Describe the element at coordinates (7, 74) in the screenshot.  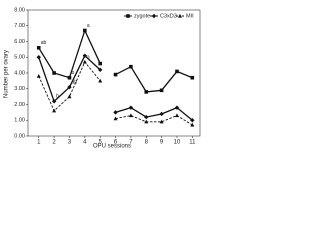
I see `y-axis-label: Number per ovary` at that location.